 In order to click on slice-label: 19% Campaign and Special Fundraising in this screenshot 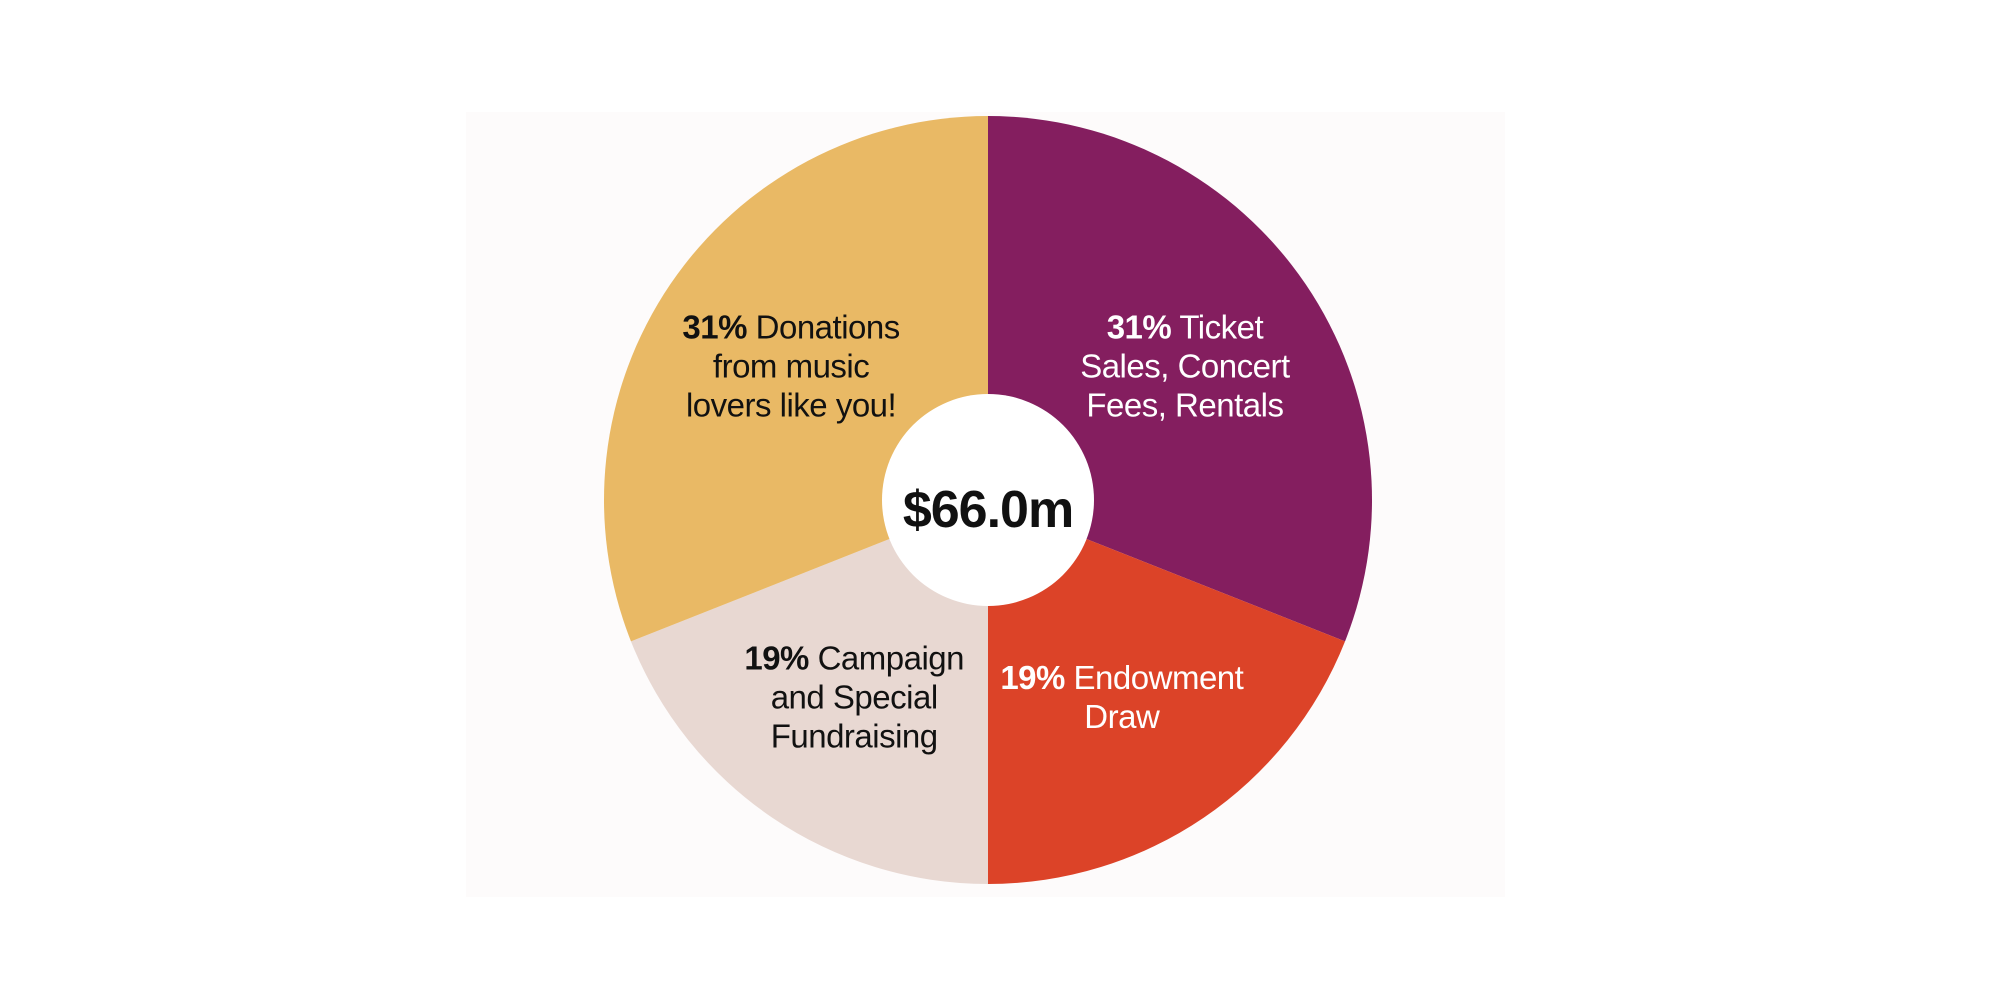, I will do `click(854, 696)`.